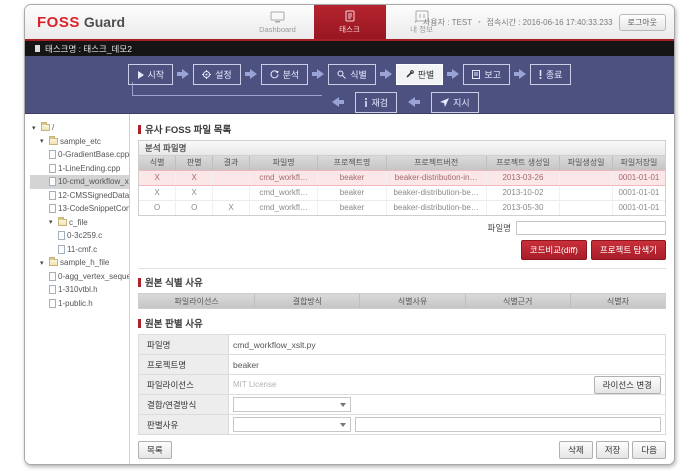 This screenshot has height=473, width=700. What do you see at coordinates (376, 102) in the screenshot?
I see `step-recheck-button: 재검` at bounding box center [376, 102].